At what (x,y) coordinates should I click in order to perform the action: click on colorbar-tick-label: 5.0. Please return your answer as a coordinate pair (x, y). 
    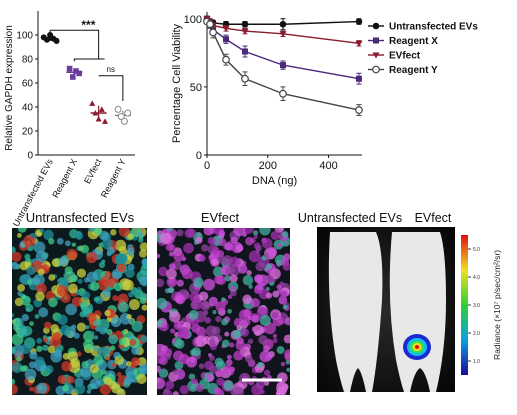
    Looking at the image, I should click on (476, 250).